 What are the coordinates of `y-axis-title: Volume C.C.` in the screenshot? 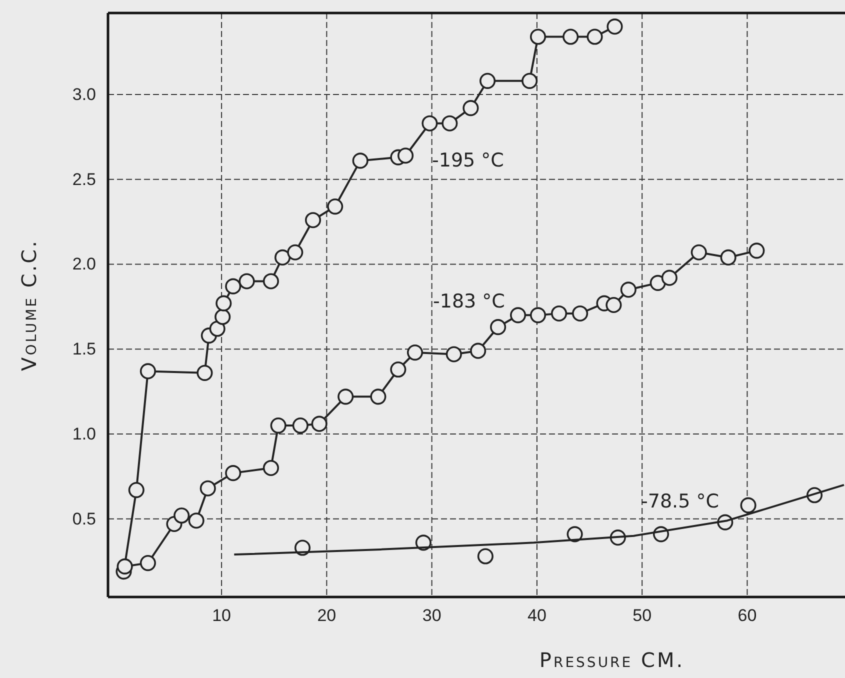 It's located at (29, 305).